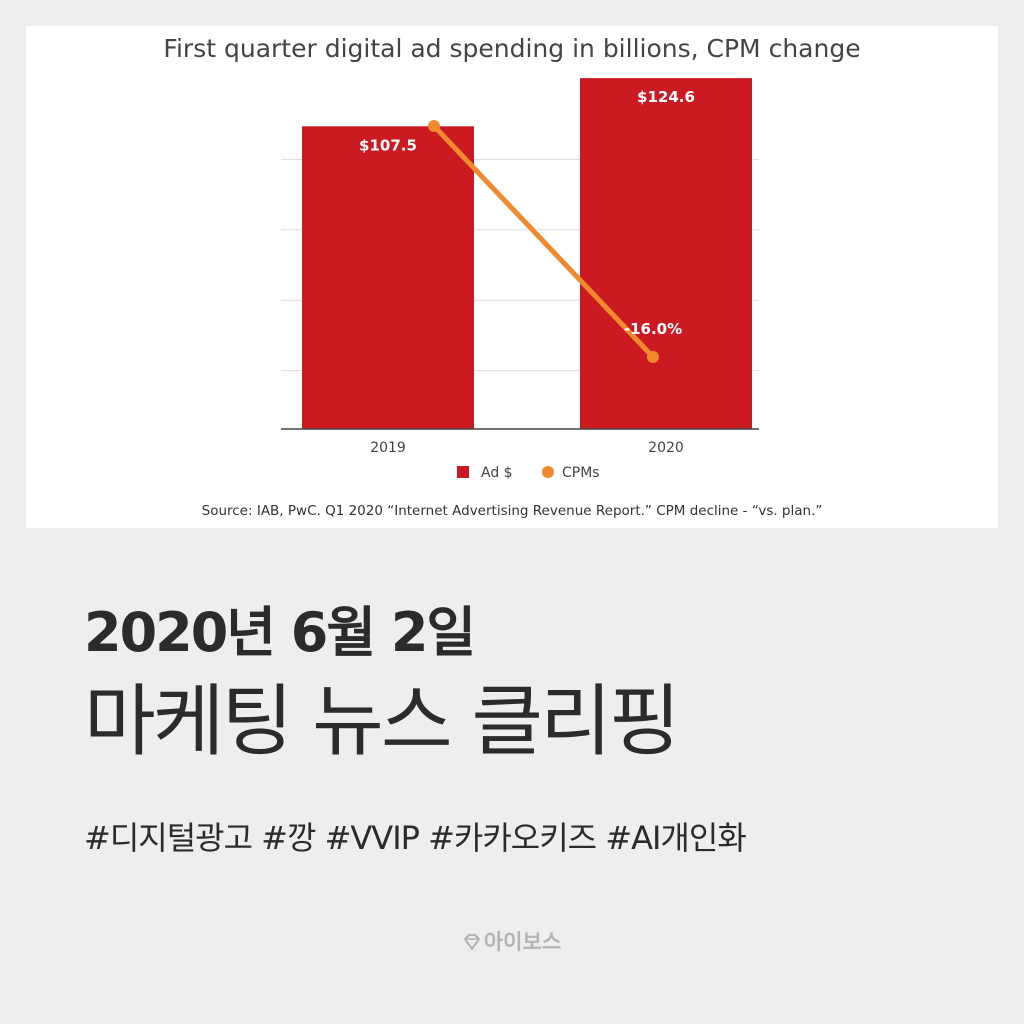  What do you see at coordinates (666, 448) in the screenshot?
I see `x-tick-2020: 2020` at bounding box center [666, 448].